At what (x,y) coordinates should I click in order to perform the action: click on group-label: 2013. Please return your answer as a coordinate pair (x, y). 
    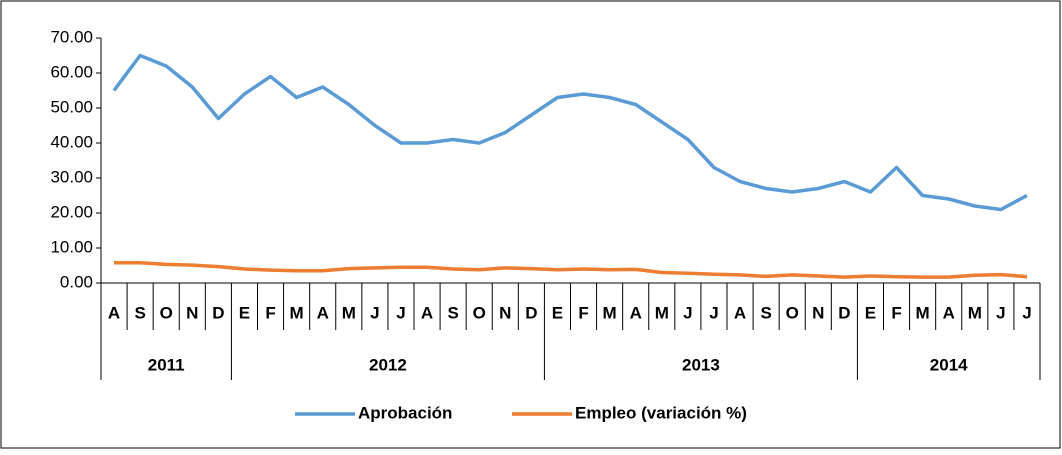
    Looking at the image, I should click on (701, 364).